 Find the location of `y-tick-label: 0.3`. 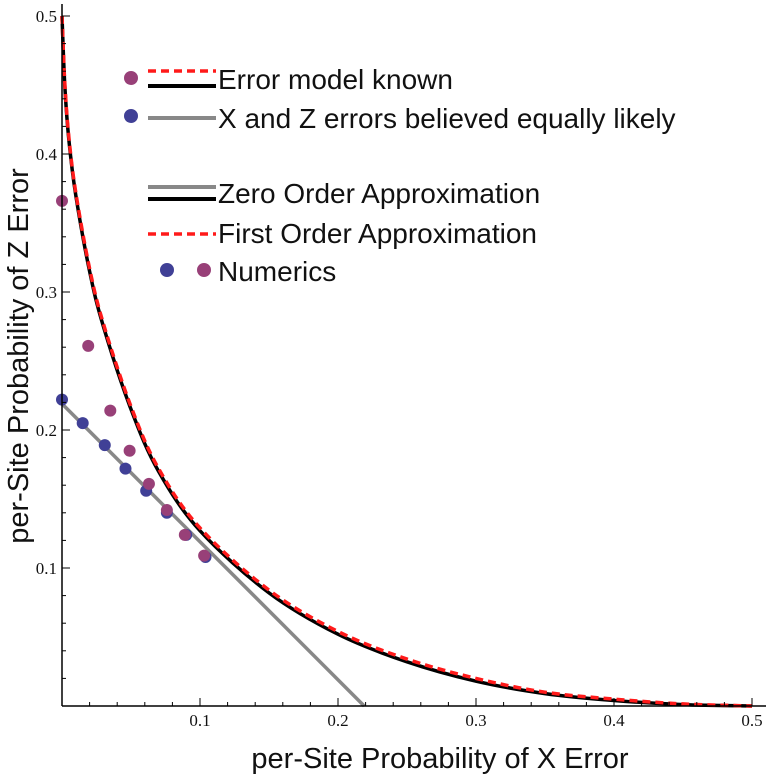

y-tick-label: 0.3 is located at coordinates (46, 292).